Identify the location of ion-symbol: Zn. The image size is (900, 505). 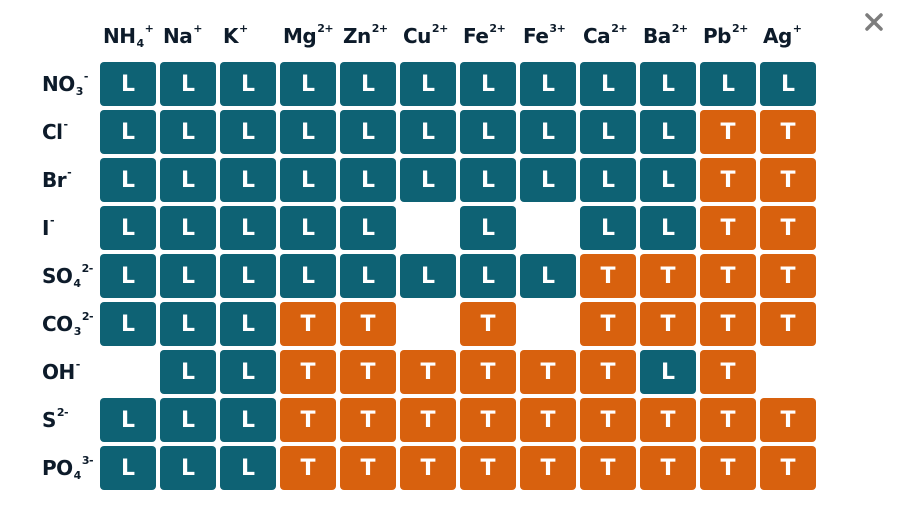
(357, 36).